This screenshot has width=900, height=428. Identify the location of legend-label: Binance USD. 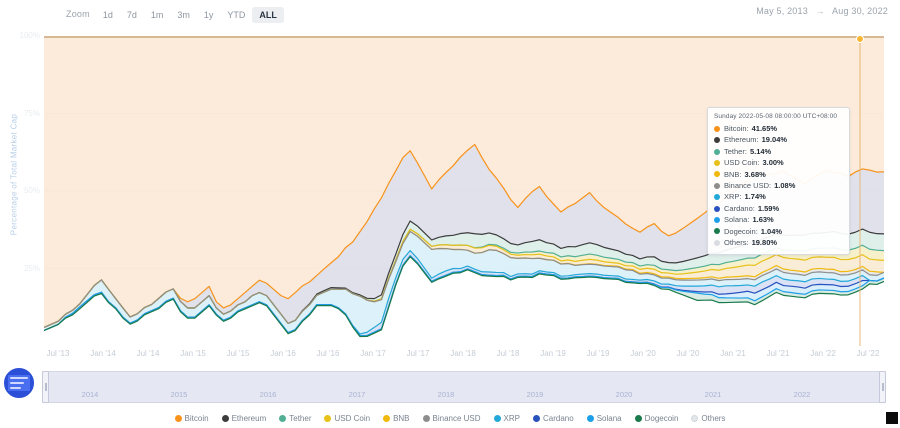
(456, 418).